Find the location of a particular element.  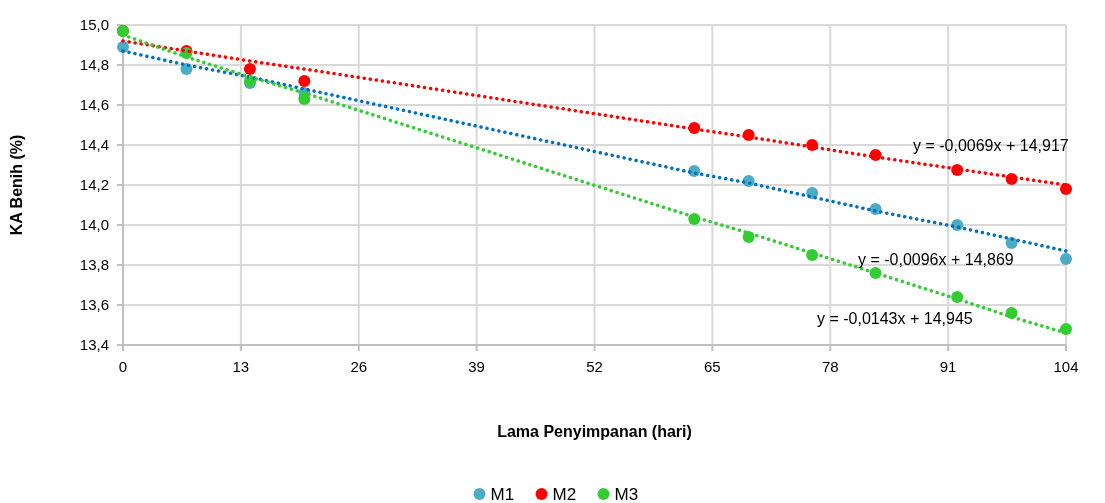

y-tick-label: 15,0 is located at coordinates (94, 25).